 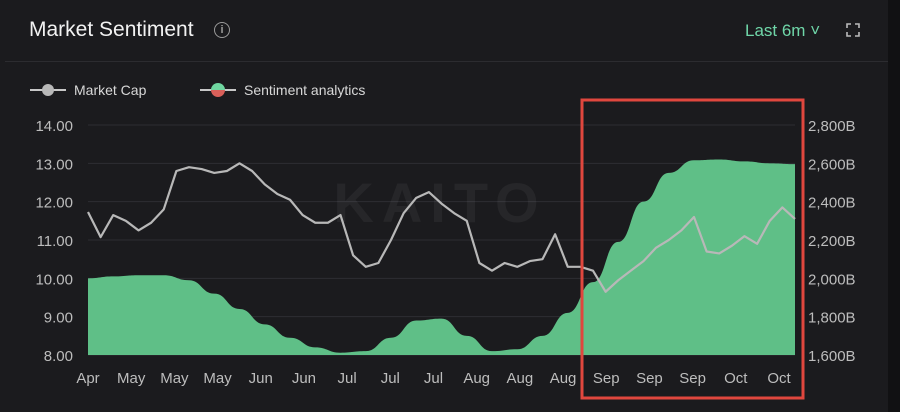 What do you see at coordinates (87, 378) in the screenshot?
I see `x-tick: Apr` at bounding box center [87, 378].